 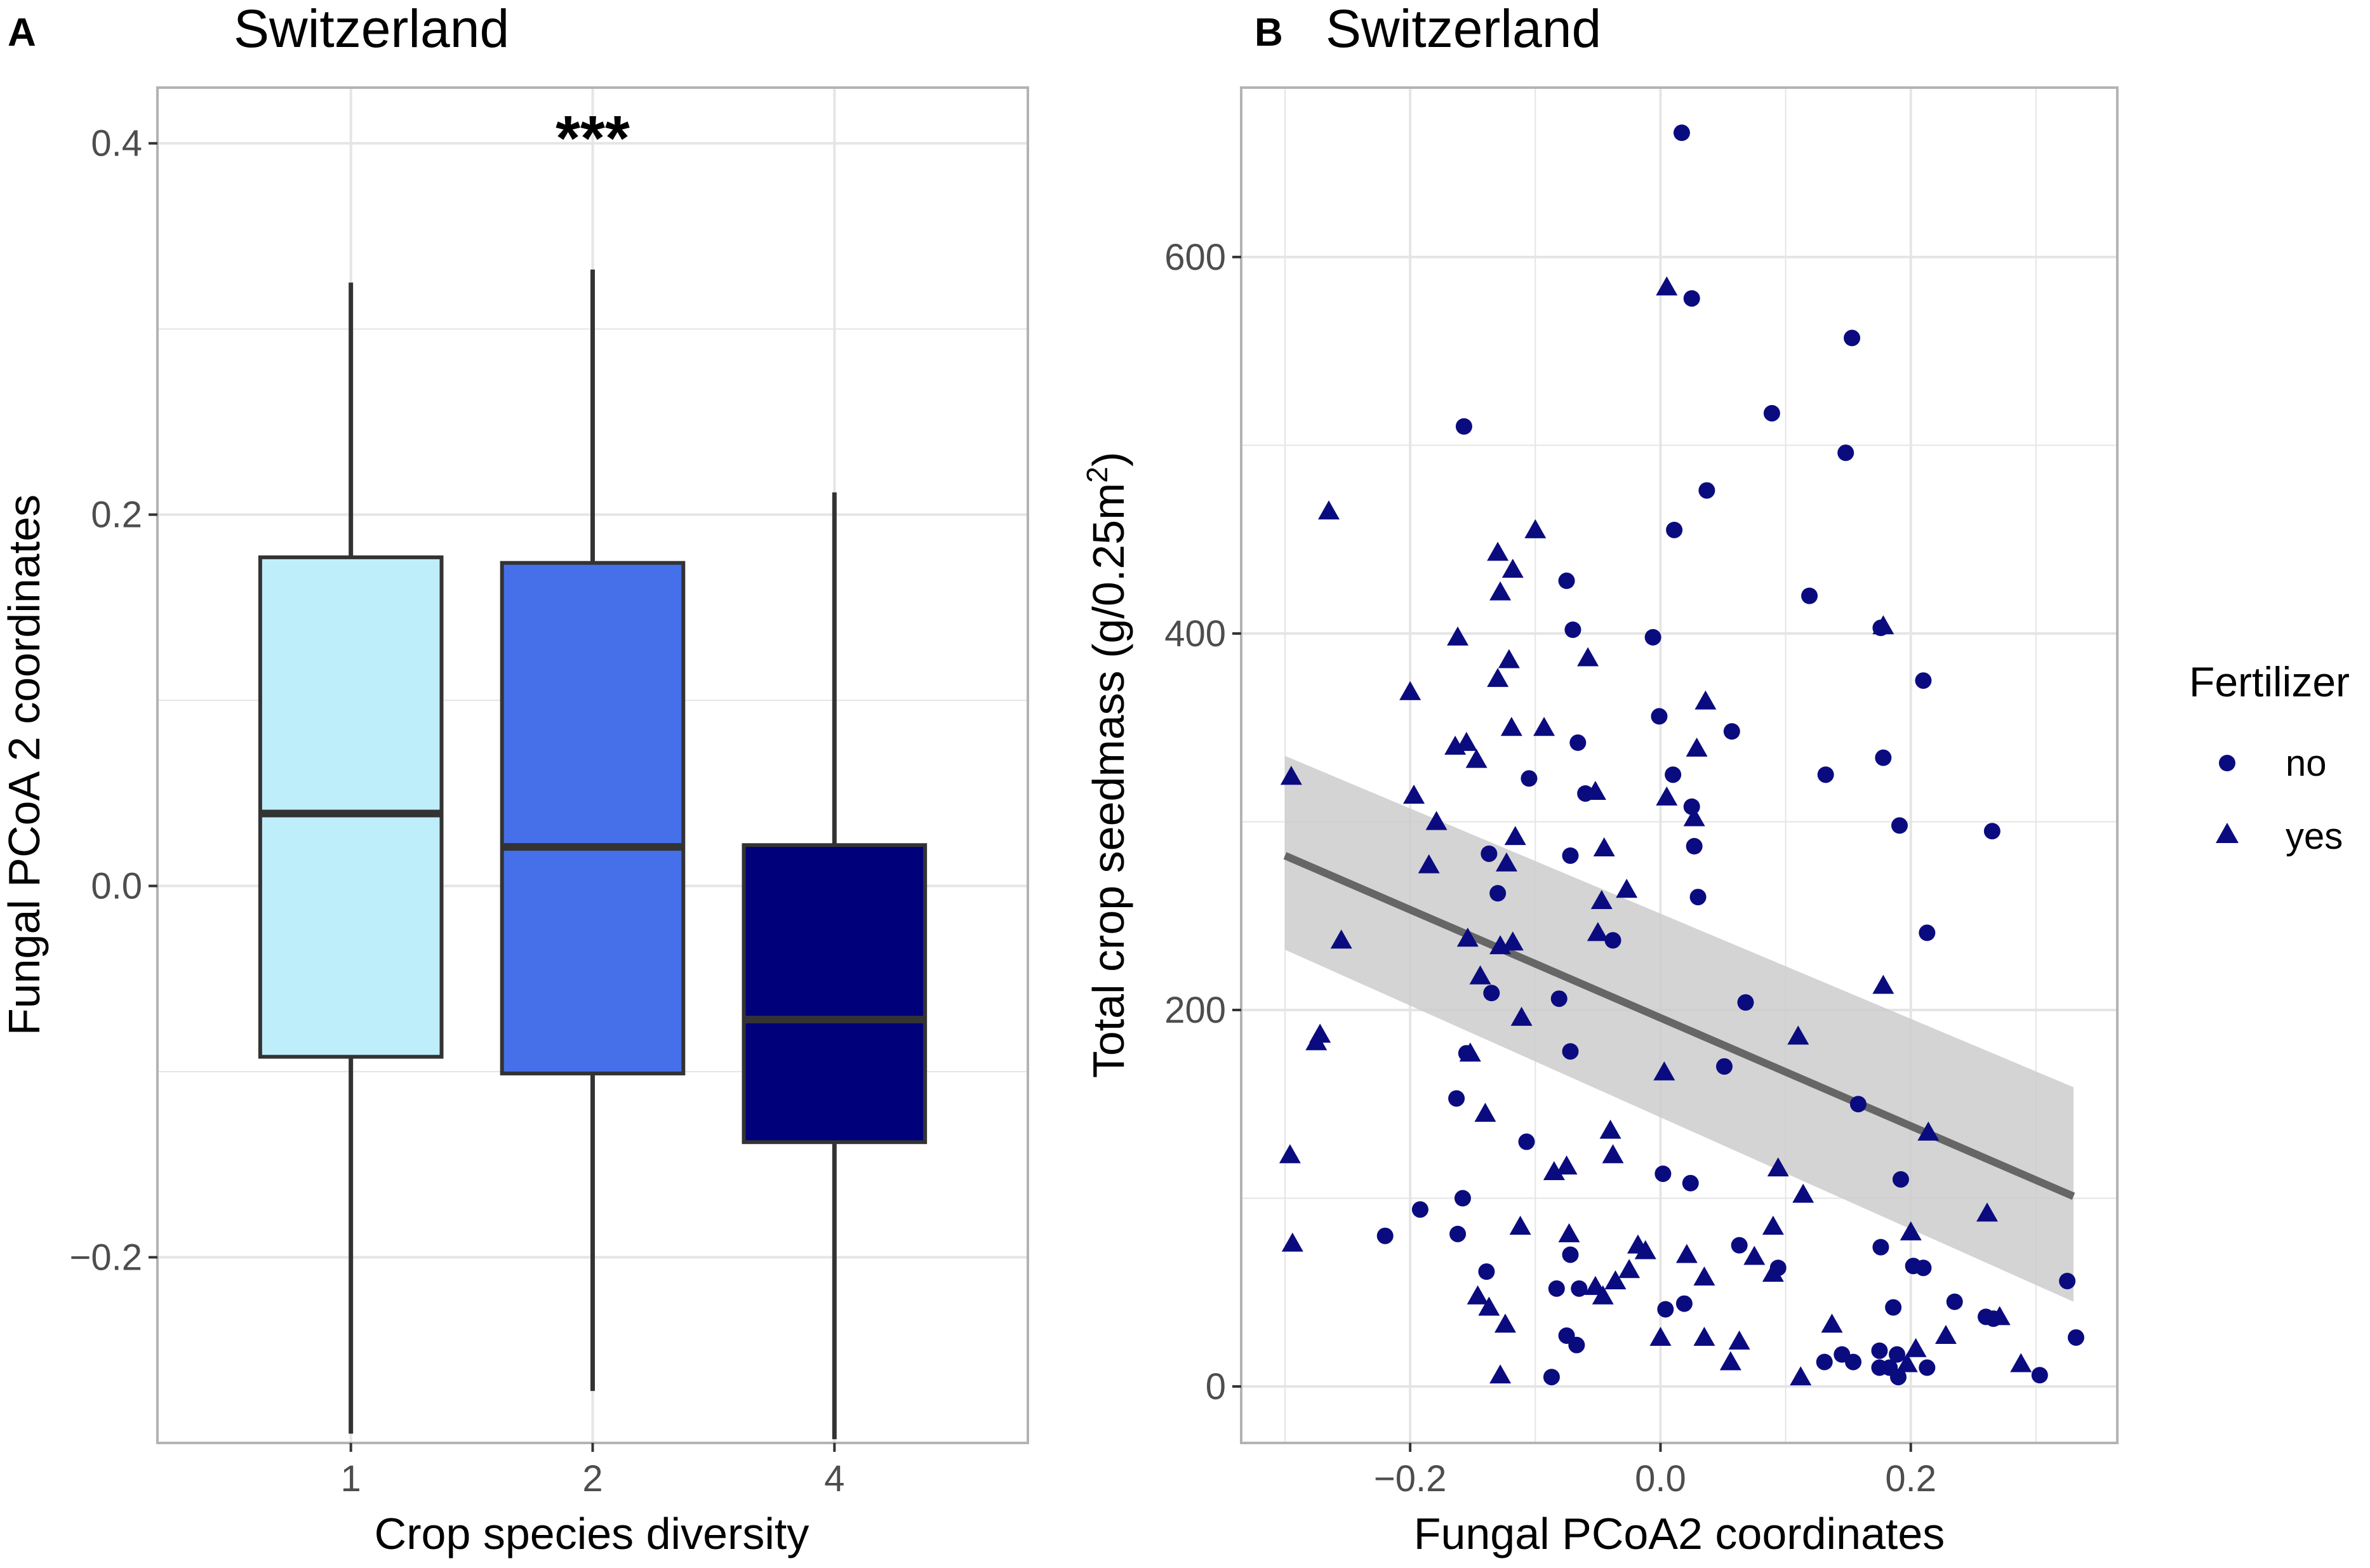 I want to click on y-tick-label: −0.2, so click(x=106, y=1258).